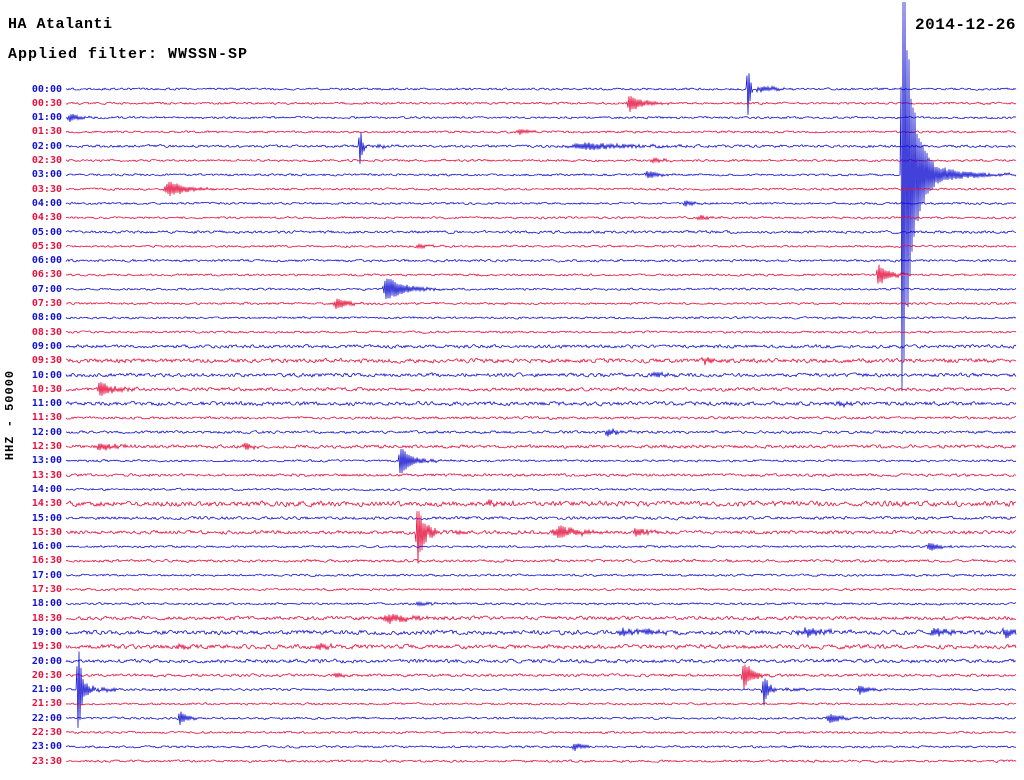  I want to click on trace-20:00, so click(541, 661).